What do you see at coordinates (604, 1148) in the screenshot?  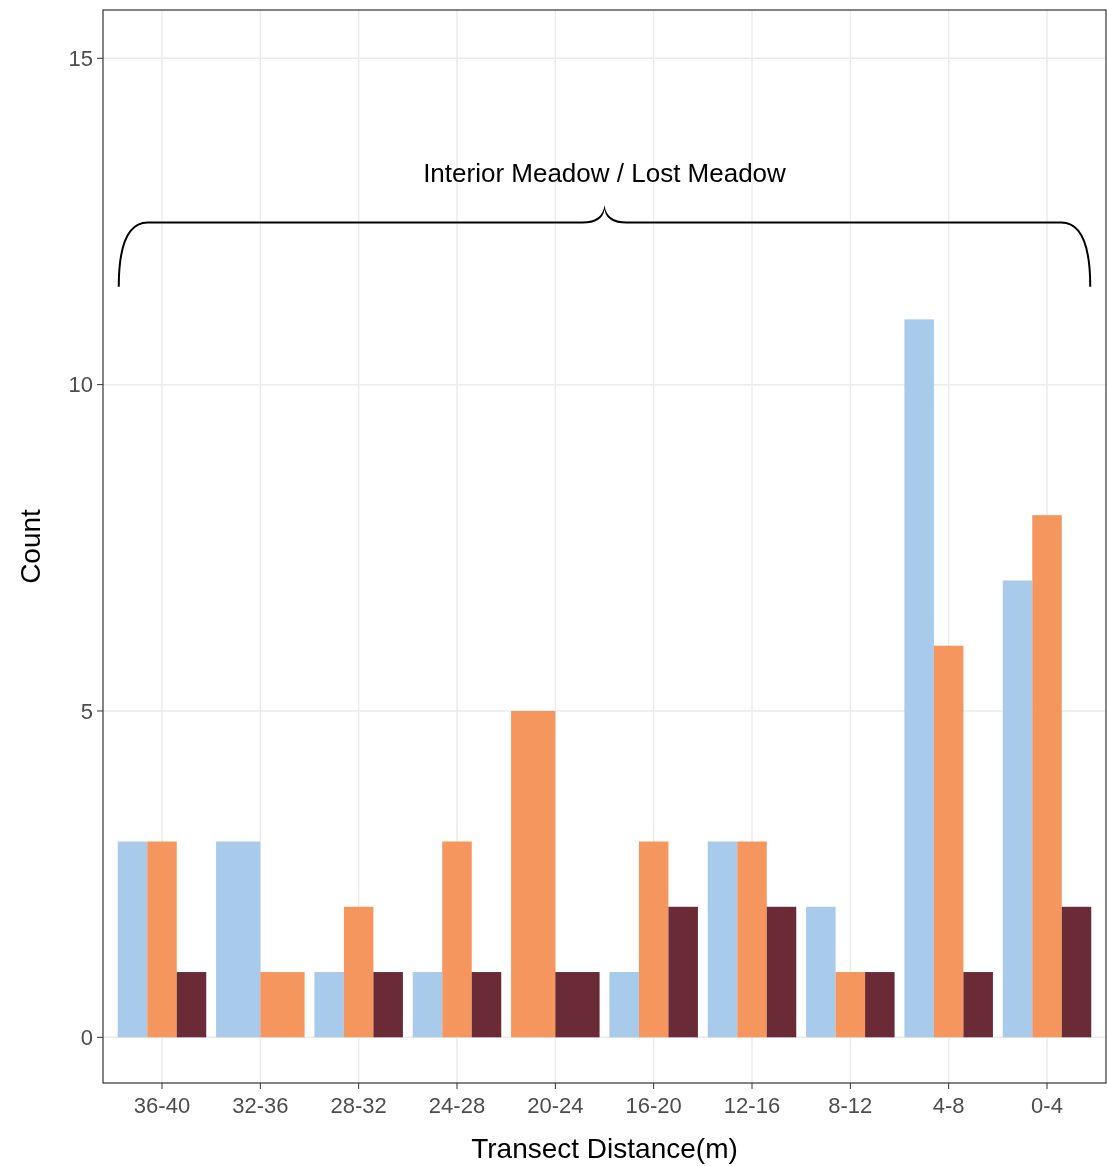 I see `x-axis-title: Transect Distance(m)` at bounding box center [604, 1148].